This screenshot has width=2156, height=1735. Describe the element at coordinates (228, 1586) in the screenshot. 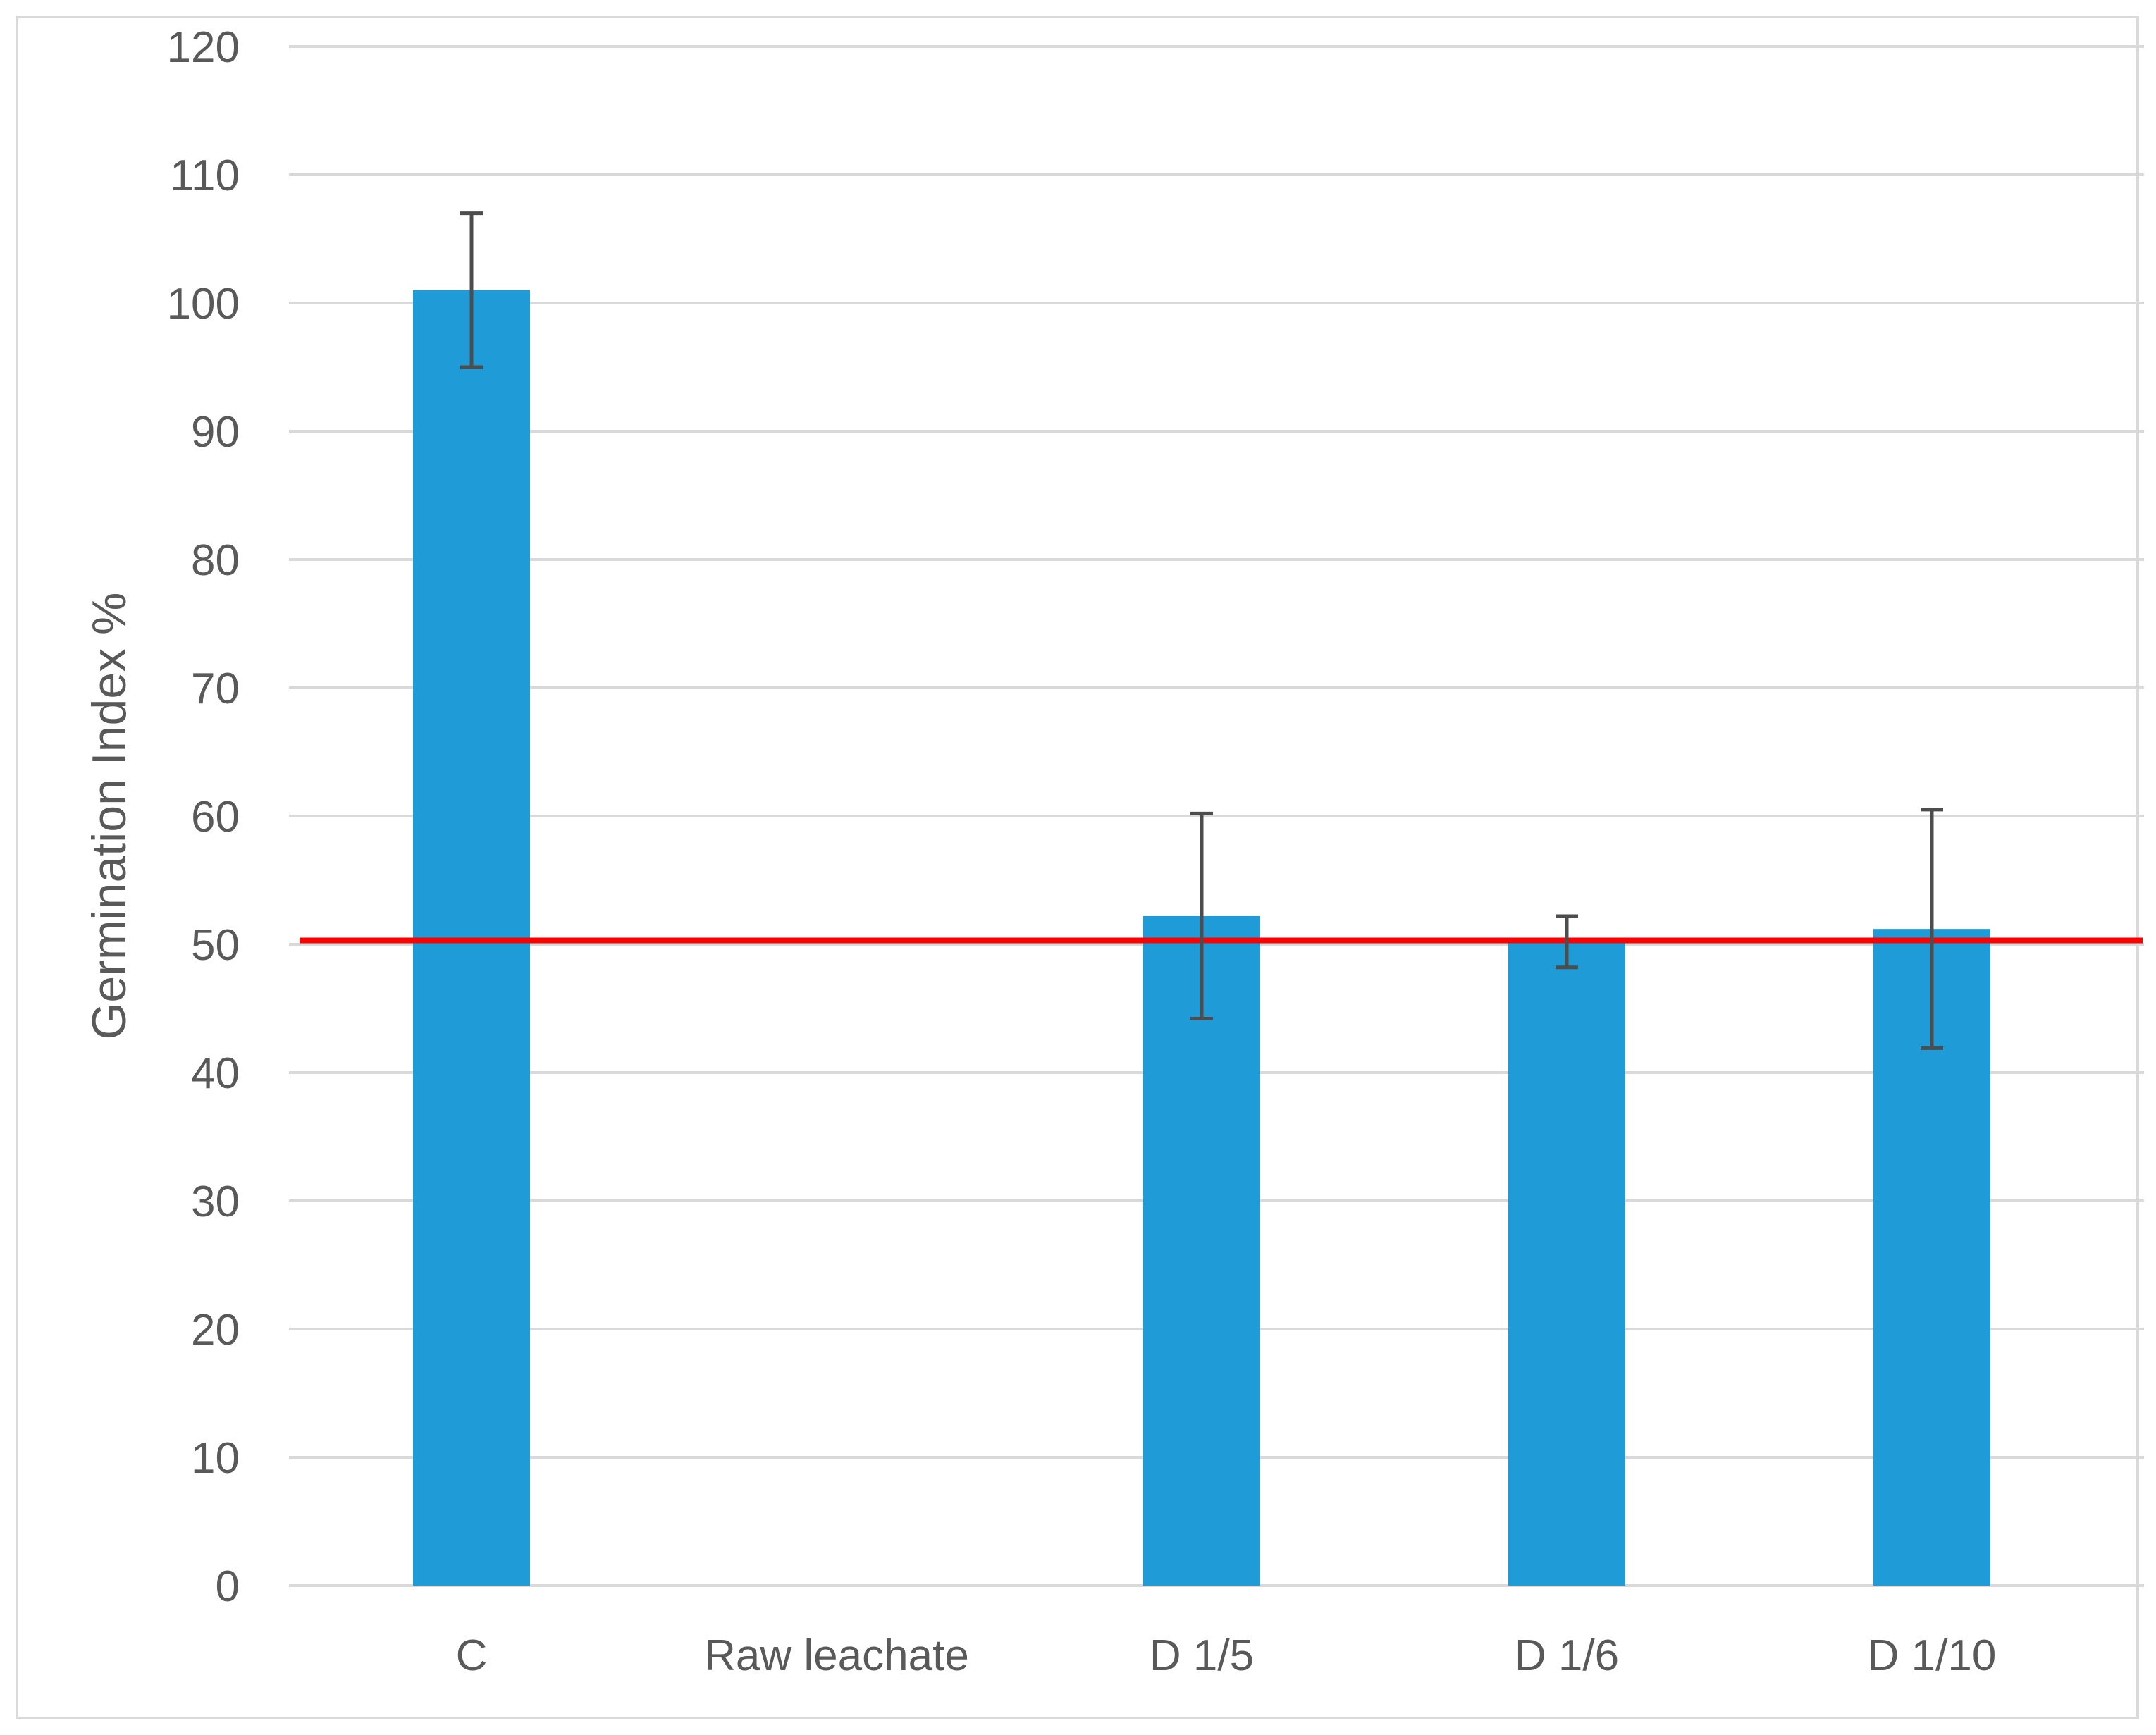

I see `y-tick-label: 0` at that location.